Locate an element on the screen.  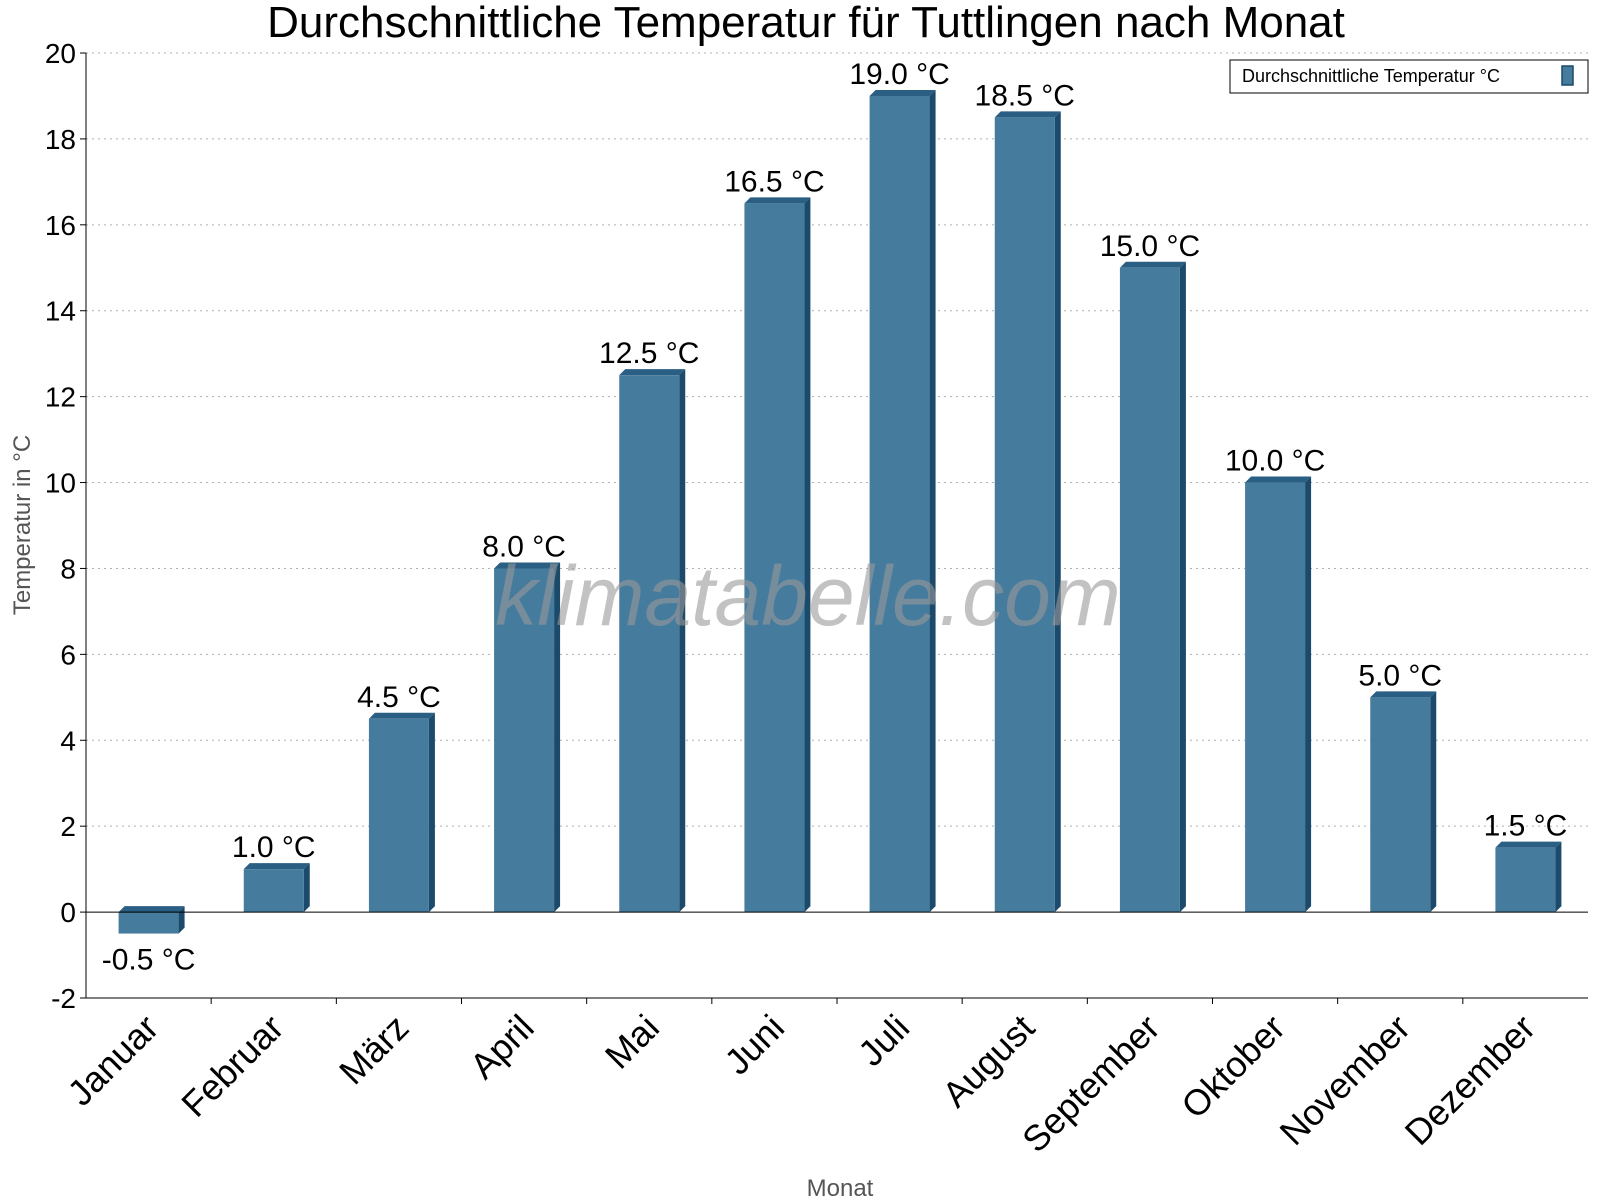
x-tick-label-juli: Juli is located at coordinates (883, 1040).